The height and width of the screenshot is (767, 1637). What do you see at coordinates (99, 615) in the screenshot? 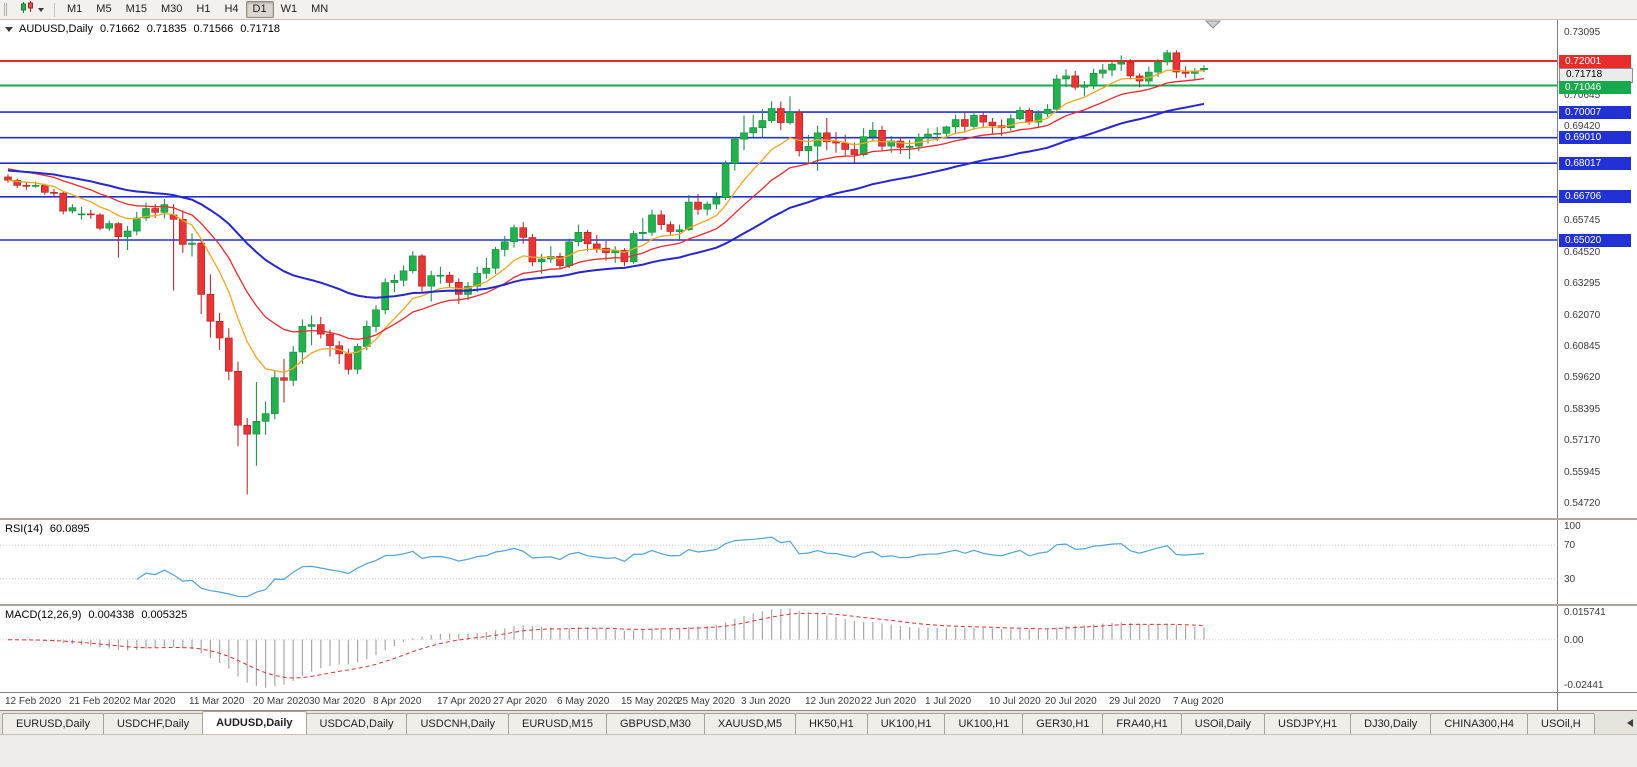
I see `macd-header: MACD(12,26,9) 0.004338 0.005325` at bounding box center [99, 615].